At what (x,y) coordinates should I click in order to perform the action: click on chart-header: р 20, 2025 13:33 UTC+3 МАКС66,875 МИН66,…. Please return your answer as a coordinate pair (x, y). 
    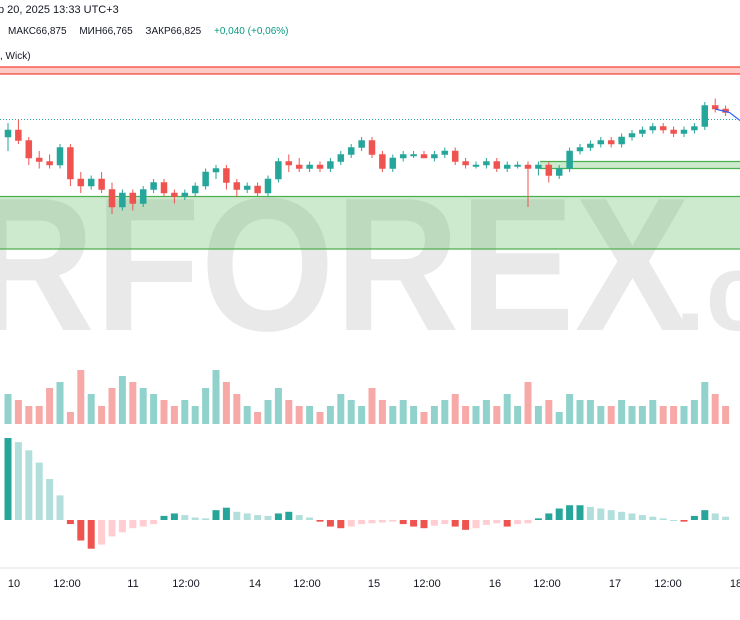
    Looking at the image, I should click on (370, 31).